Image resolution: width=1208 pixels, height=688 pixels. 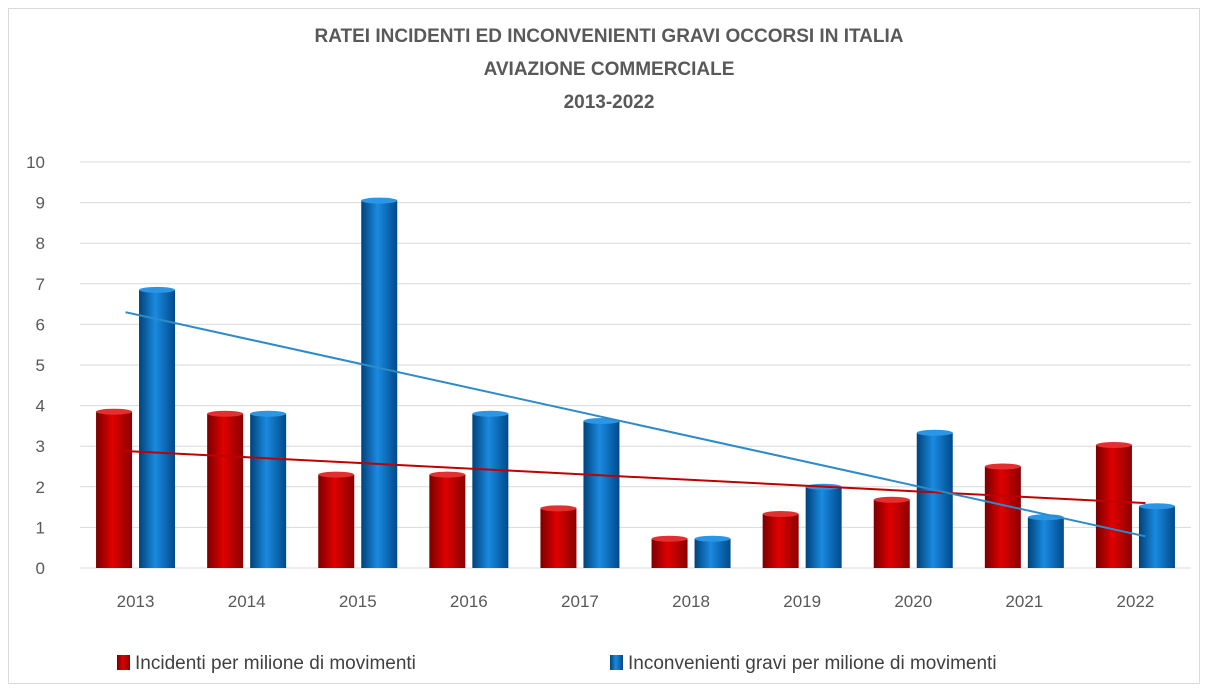 I want to click on chart-title-line-2: AVIAZIONE COMMERCIALE, so click(x=609, y=69).